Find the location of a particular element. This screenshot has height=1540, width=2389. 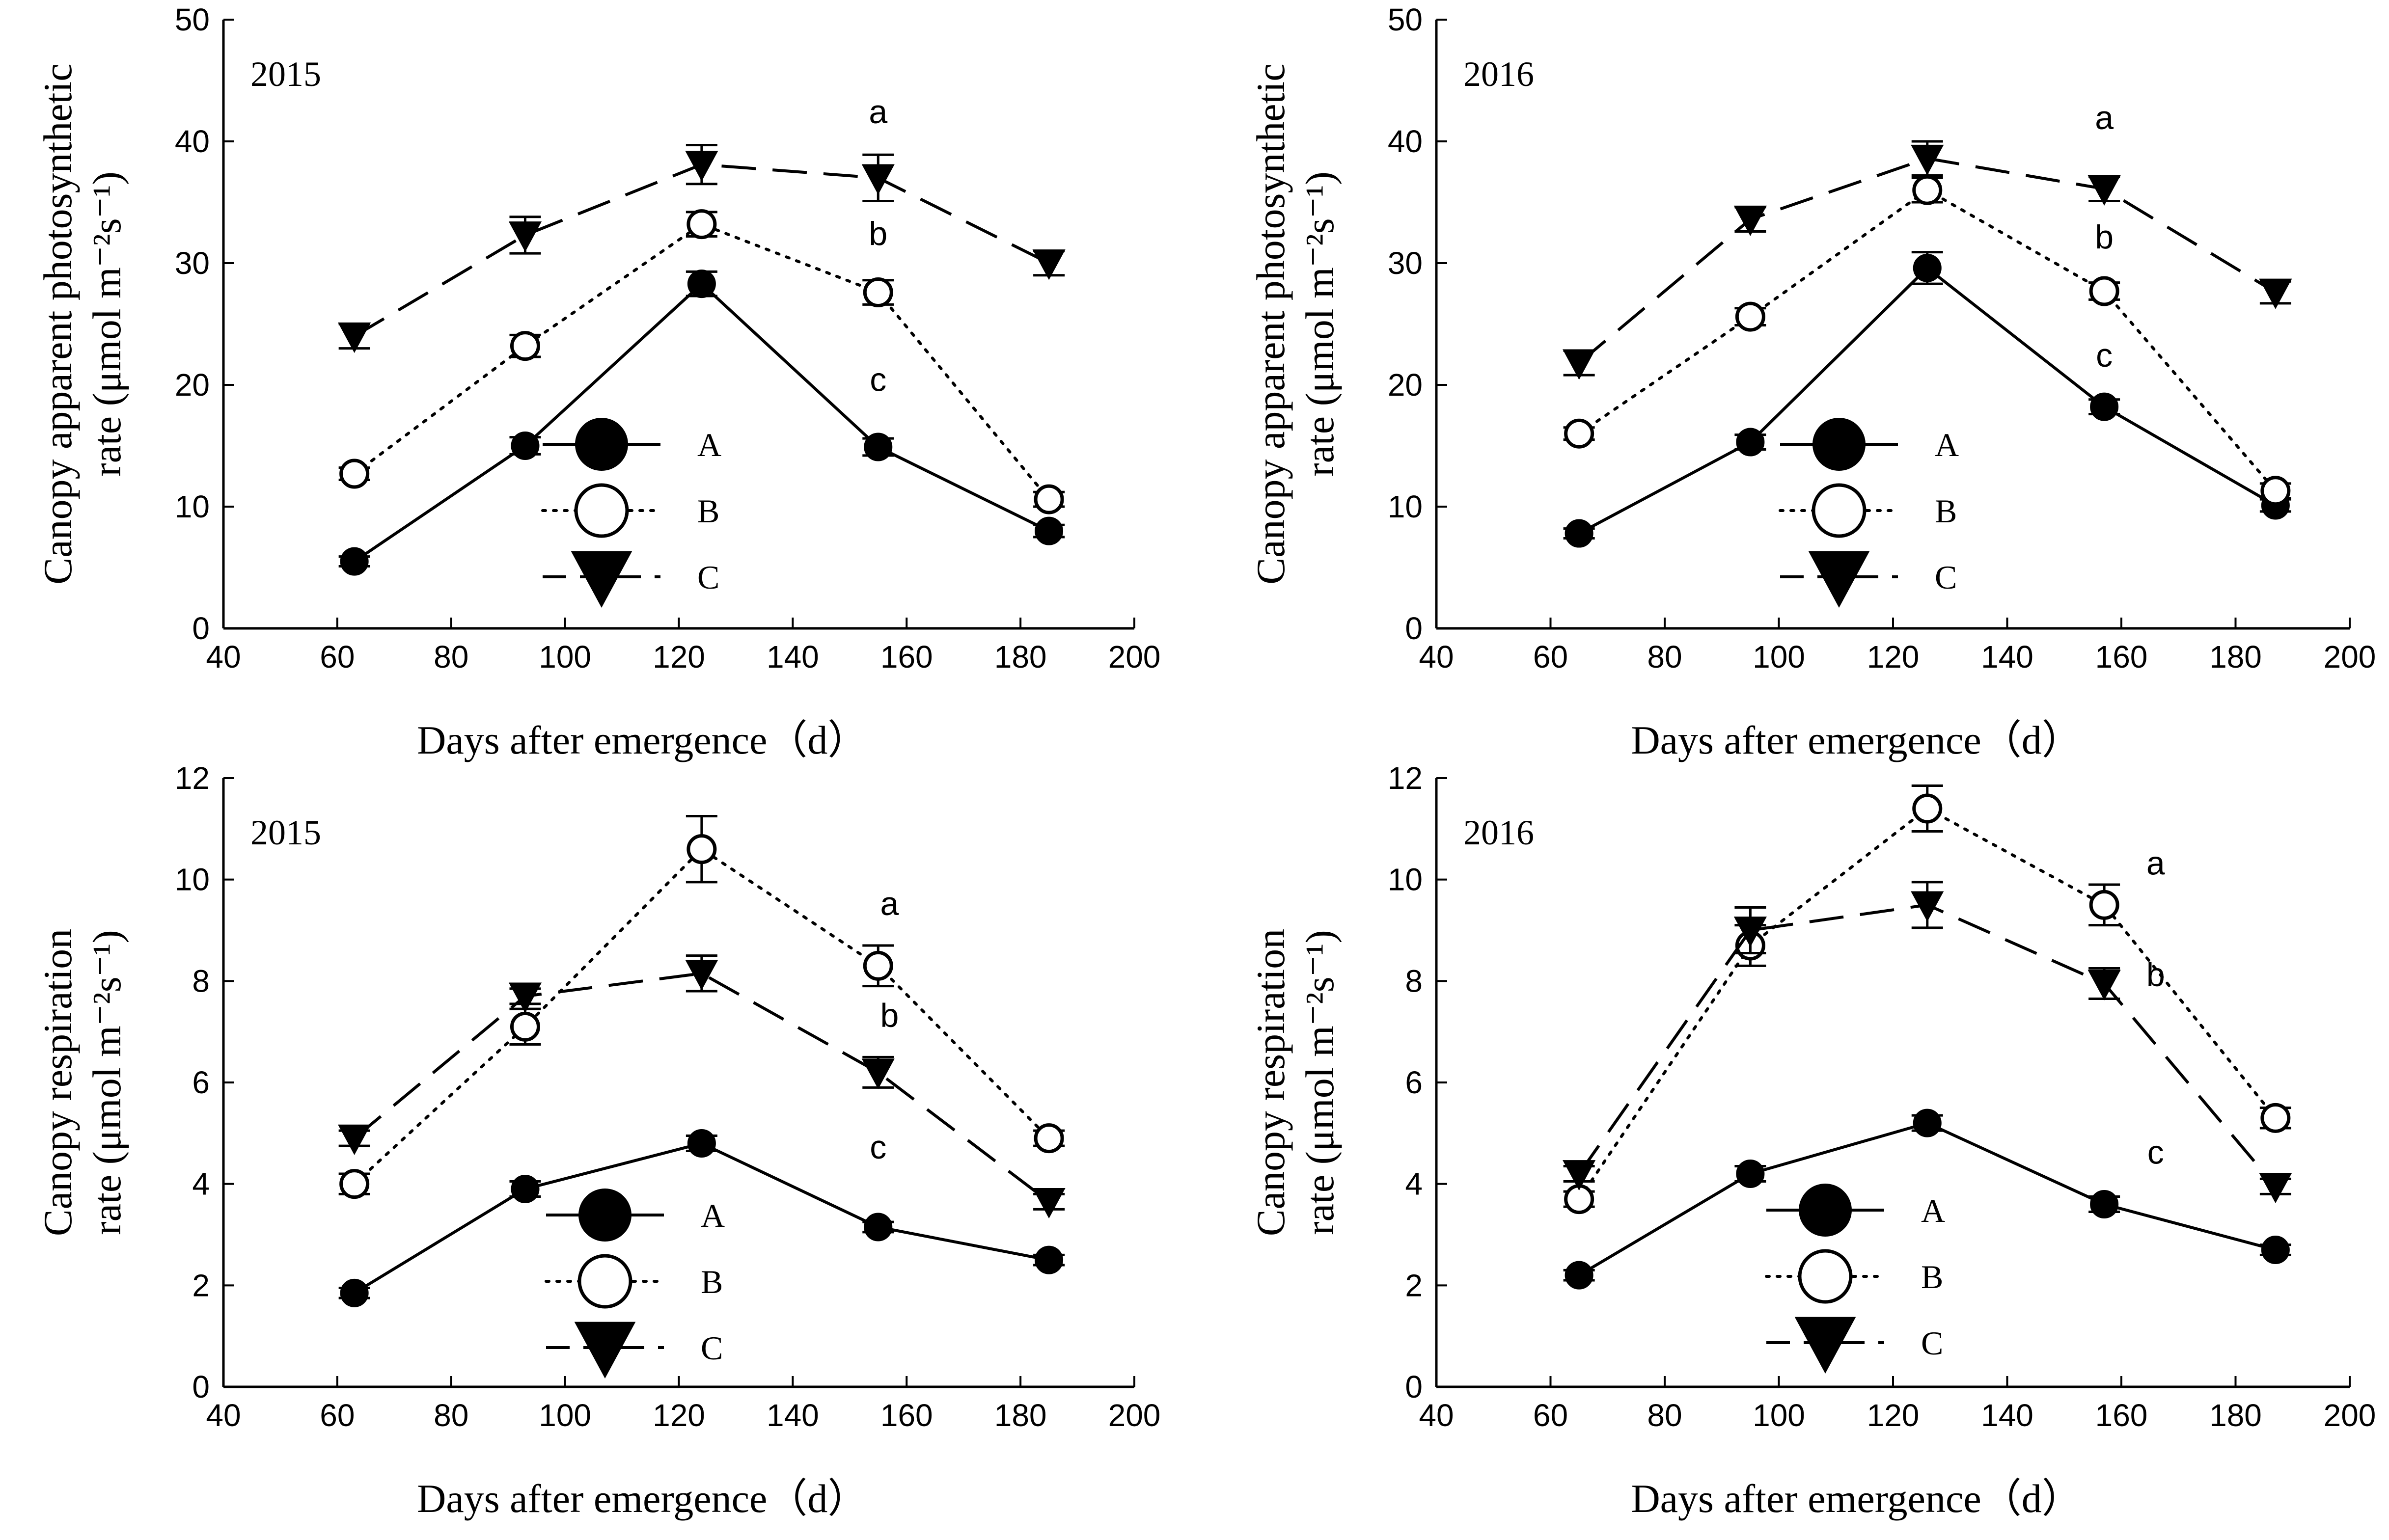

y-tick-label: 12 is located at coordinates (1405, 778).